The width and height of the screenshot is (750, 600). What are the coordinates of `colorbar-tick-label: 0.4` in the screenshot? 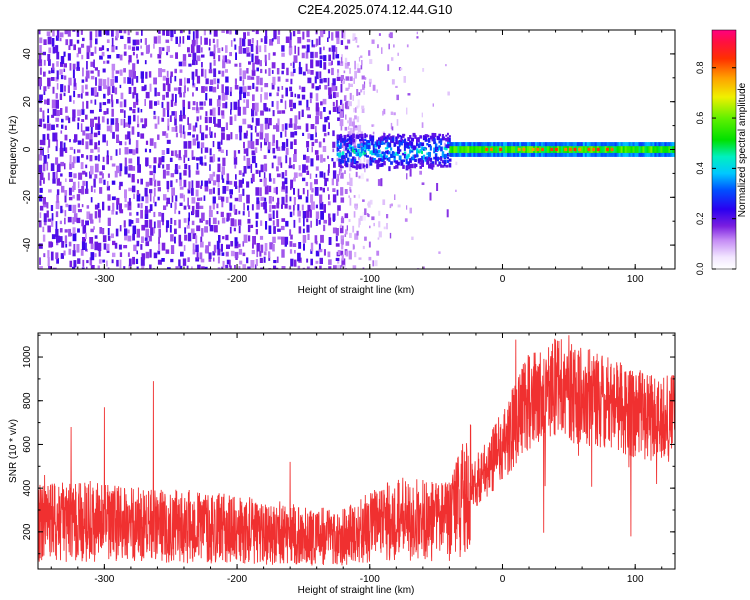 It's located at (700, 168).